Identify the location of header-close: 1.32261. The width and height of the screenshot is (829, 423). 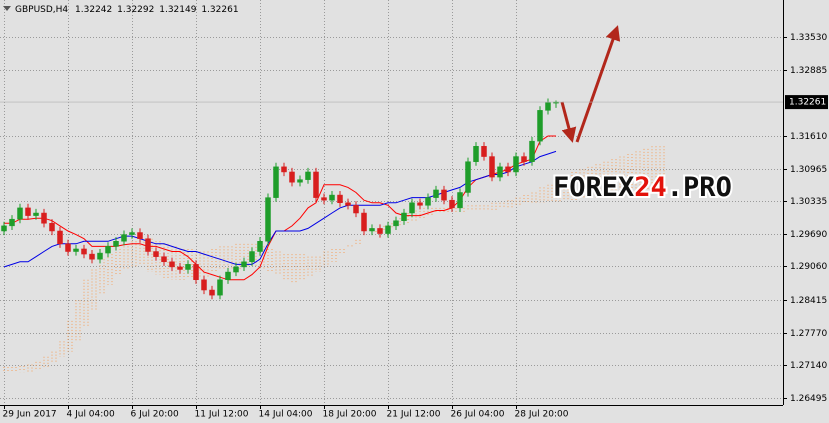
(219, 10).